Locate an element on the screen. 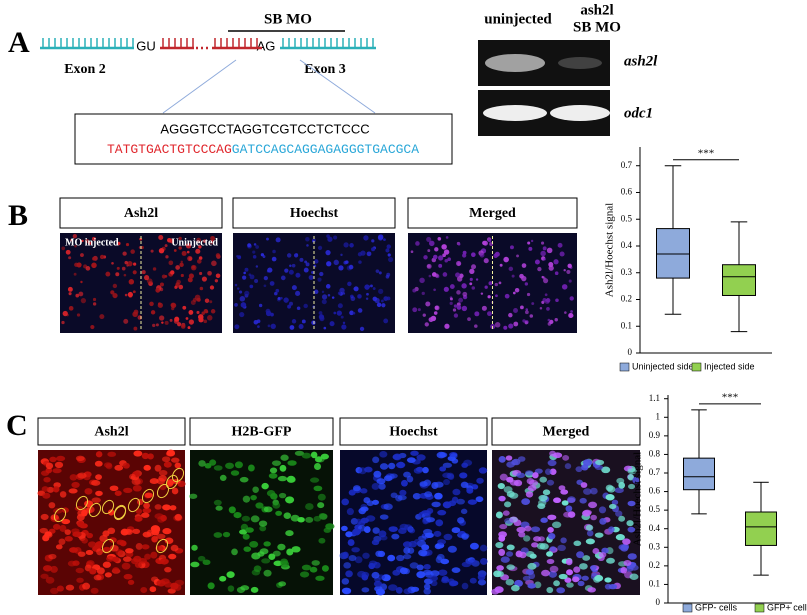 This screenshot has width=807, height=615. side-label: MO injected is located at coordinates (92, 242).